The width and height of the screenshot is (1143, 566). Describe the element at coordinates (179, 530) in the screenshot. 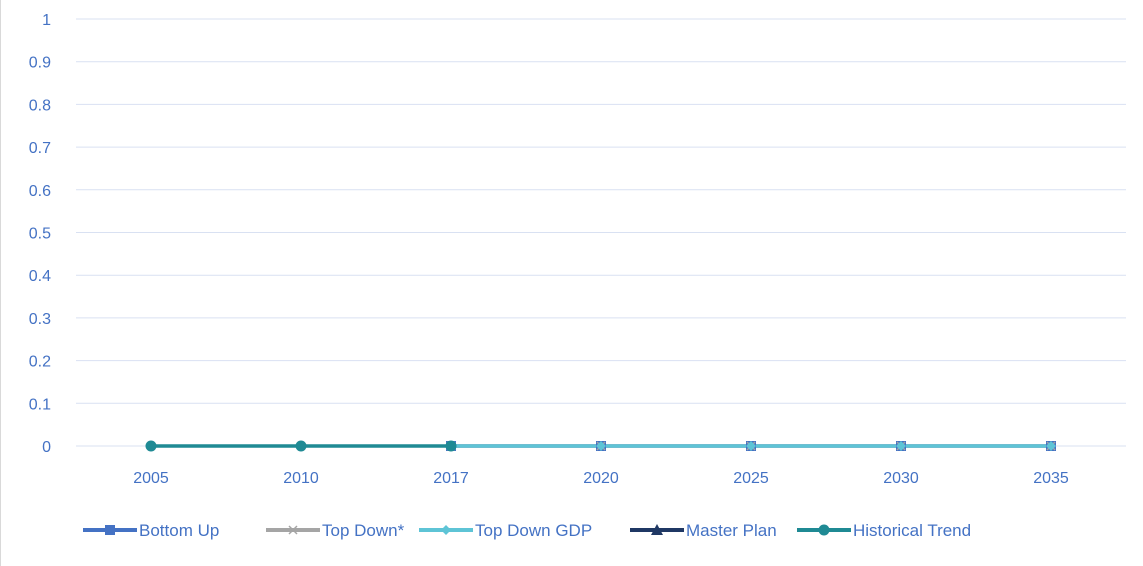

I see `legend-label: Bottom Up` at that location.